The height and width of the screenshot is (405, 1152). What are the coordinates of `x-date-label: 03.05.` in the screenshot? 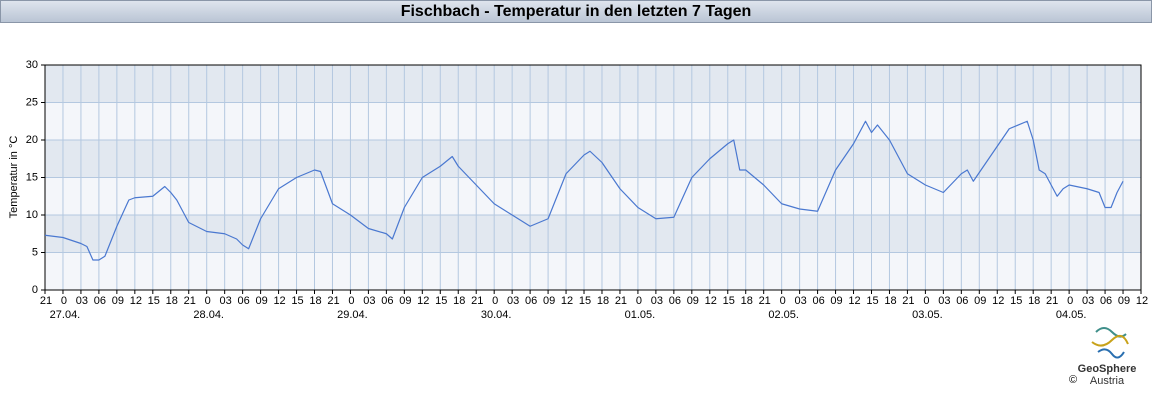 It's located at (927, 315).